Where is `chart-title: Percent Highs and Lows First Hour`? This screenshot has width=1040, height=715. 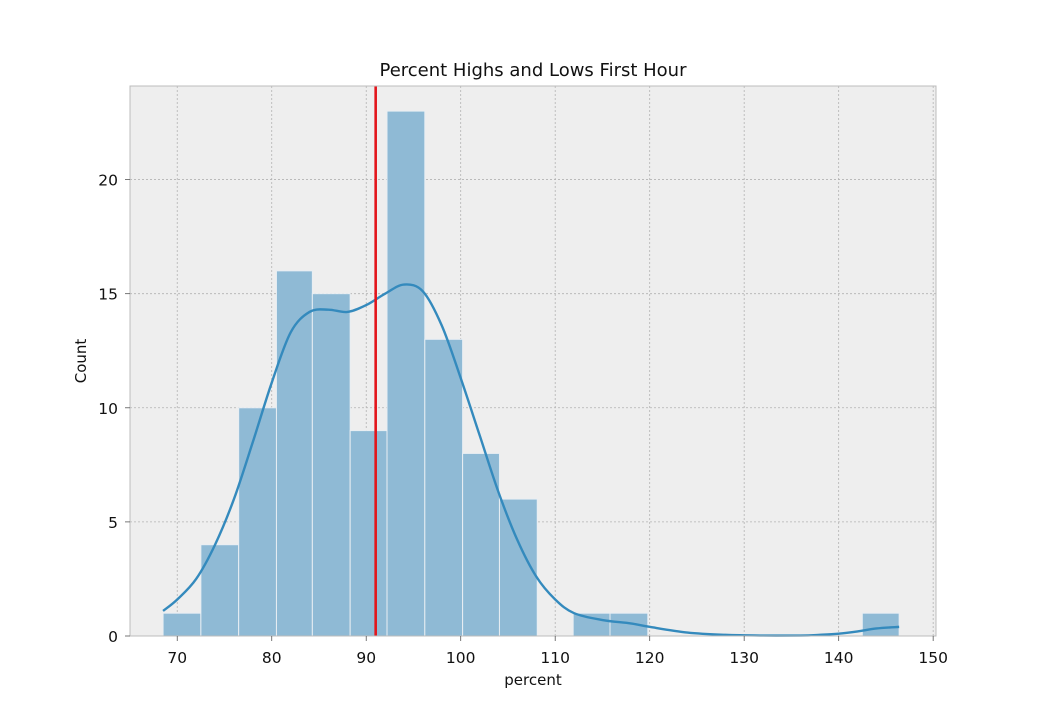 chart-title: Percent Highs and Lows First Hour is located at coordinates (533, 70).